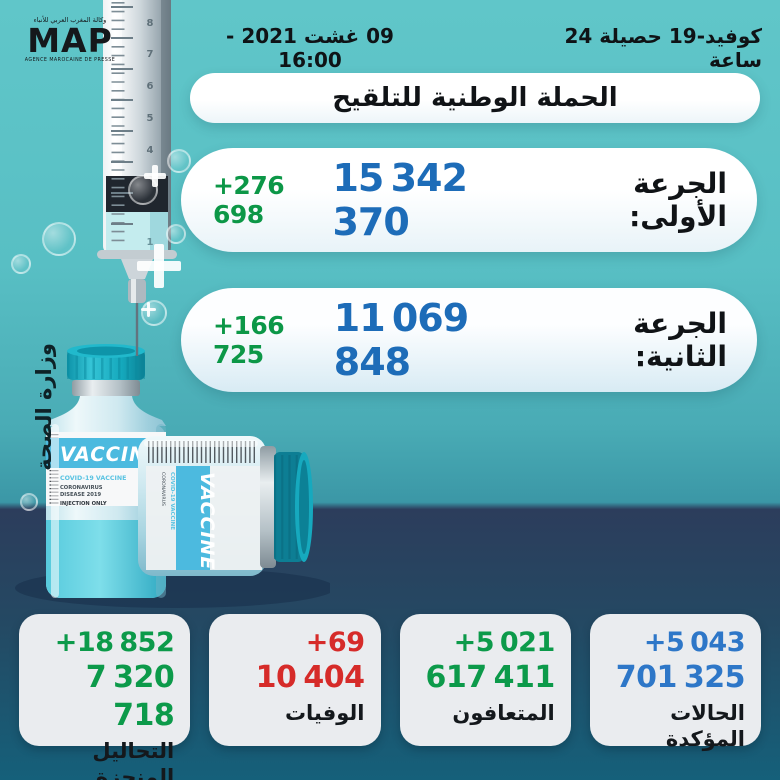  I want to click on second-dose-pill: الجرعة الثانية: 11 069 848 +166 725, so click(469, 340).